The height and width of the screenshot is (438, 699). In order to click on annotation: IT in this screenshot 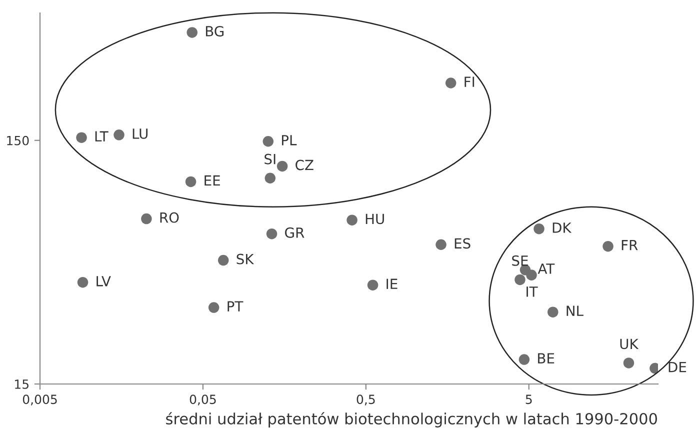, I will do `click(532, 291)`.